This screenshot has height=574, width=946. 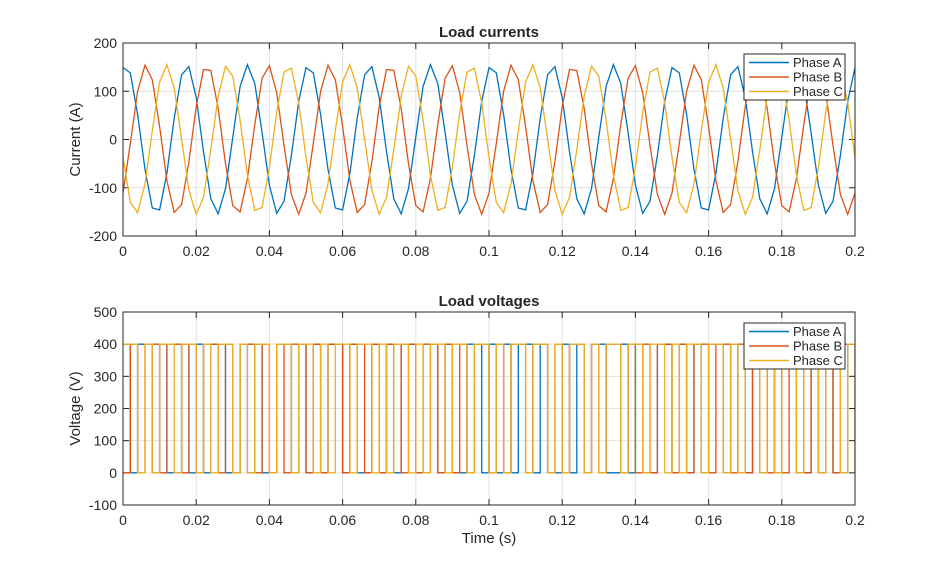 I want to click on y-tick-label: 400, so click(x=106, y=344).